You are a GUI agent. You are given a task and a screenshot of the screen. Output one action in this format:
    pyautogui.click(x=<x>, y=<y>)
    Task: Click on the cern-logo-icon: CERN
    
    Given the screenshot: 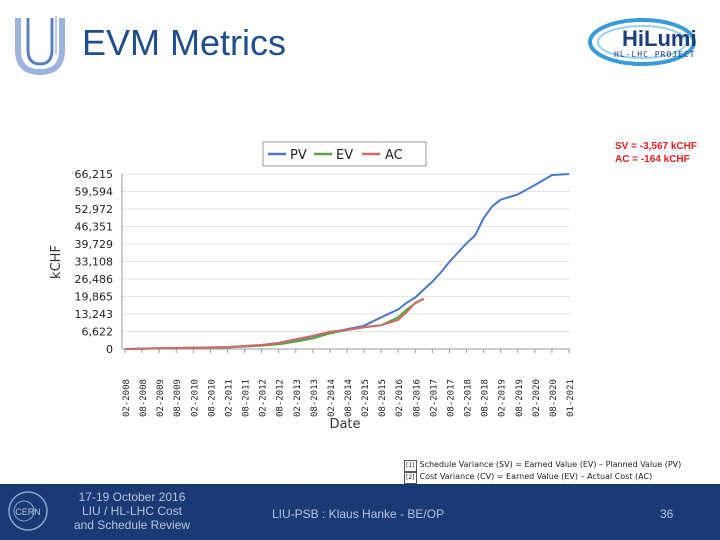 What is the action you would take?
    pyautogui.click(x=28, y=511)
    